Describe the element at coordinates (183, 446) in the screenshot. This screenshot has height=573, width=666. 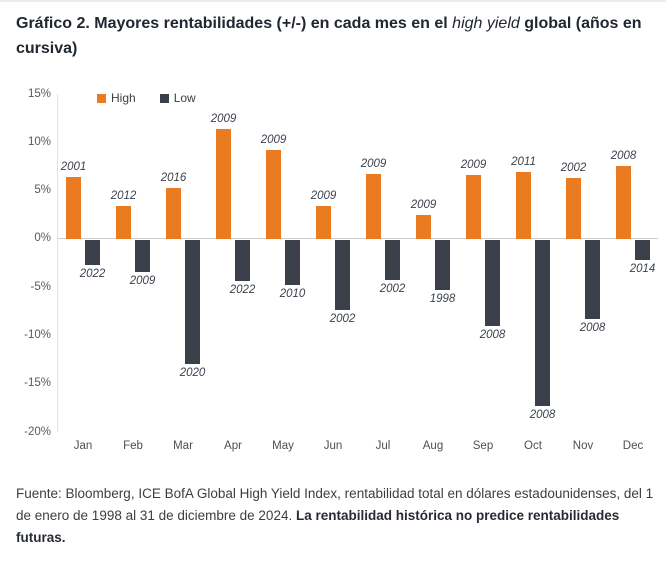
I see `month-label: Mar` at that location.